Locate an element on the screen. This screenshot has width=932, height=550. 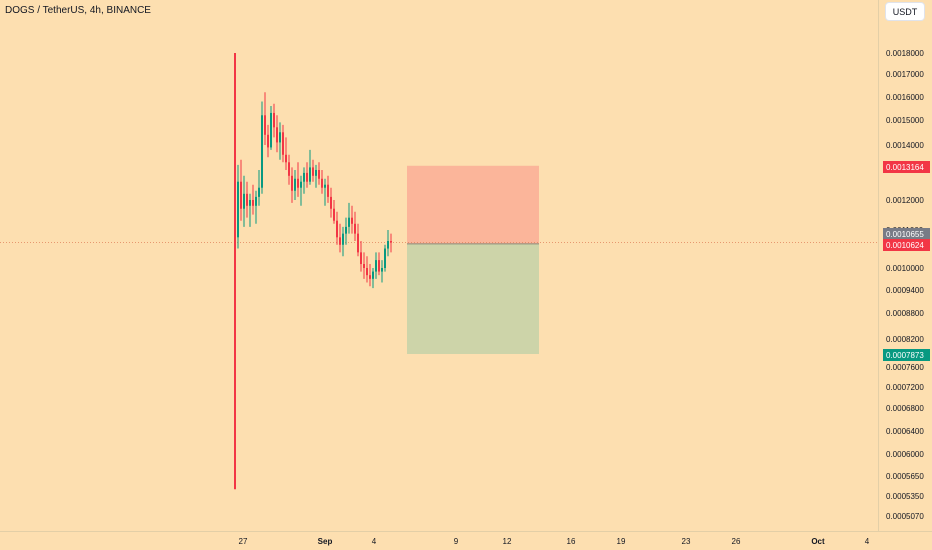
stop-loss-badge-label: 0.0013164 is located at coordinates (905, 167).